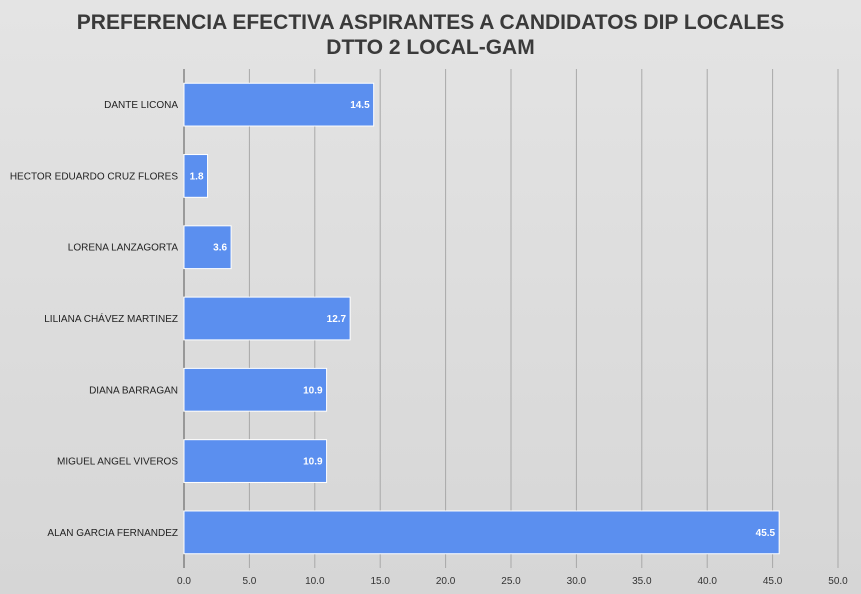 This screenshot has height=594, width=861. What do you see at coordinates (642, 581) in the screenshot?
I see `x-tick-label-7: 35.0` at bounding box center [642, 581].